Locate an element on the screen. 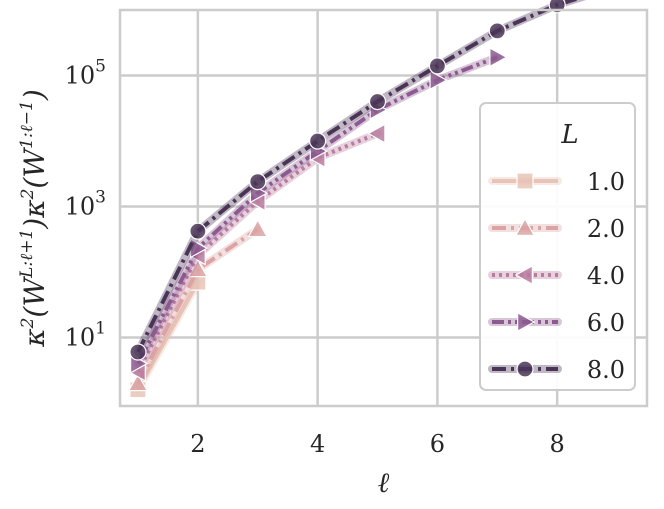  x-tick-label: 4 is located at coordinates (317, 444).